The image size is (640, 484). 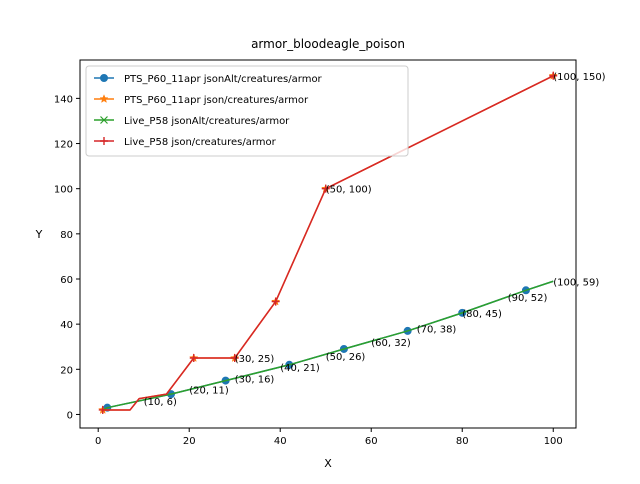 What do you see at coordinates (200, 142) in the screenshot?
I see `legend-label-3: Live_P58 json/creatures/armor` at bounding box center [200, 142].